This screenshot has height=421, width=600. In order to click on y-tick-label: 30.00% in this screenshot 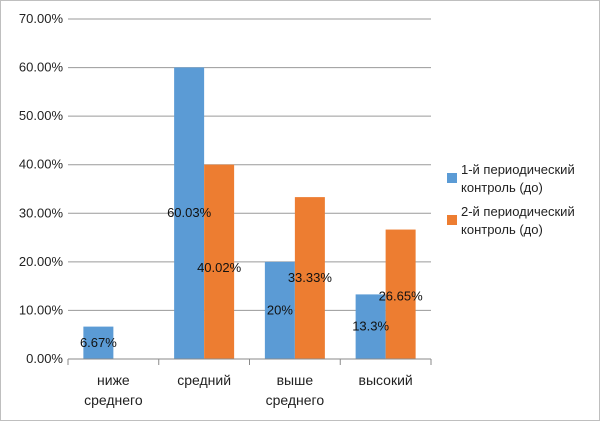, I will do `click(41, 212)`.